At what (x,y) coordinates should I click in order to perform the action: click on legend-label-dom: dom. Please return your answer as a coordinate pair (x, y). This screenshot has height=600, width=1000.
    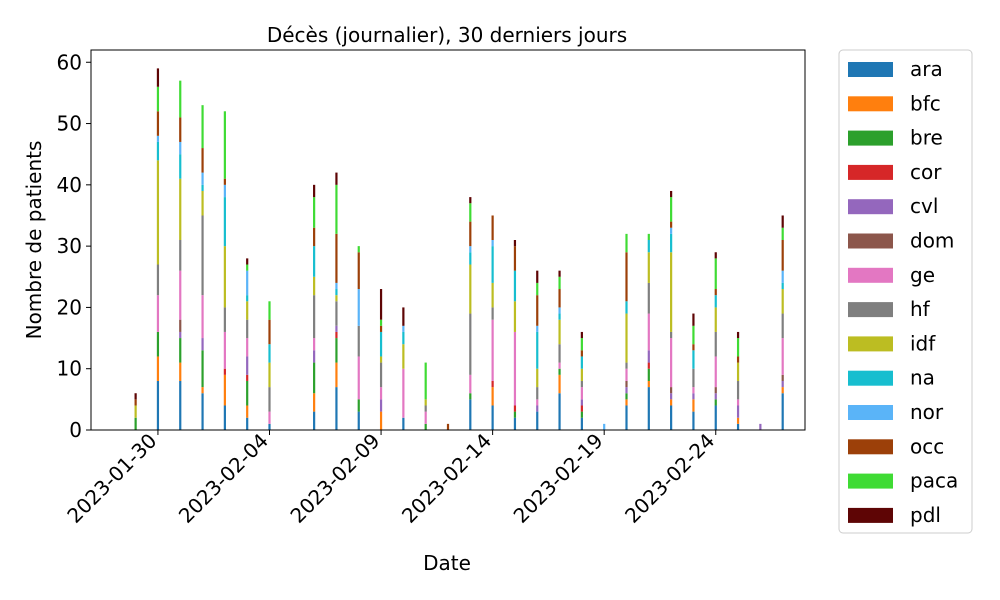
    Looking at the image, I should click on (932, 241).